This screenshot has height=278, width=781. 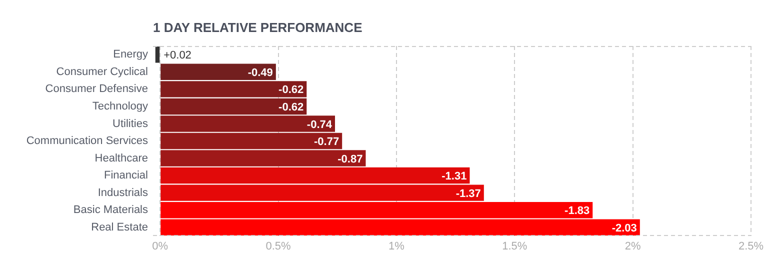 I want to click on x-tick-label: 0%, so click(x=160, y=246).